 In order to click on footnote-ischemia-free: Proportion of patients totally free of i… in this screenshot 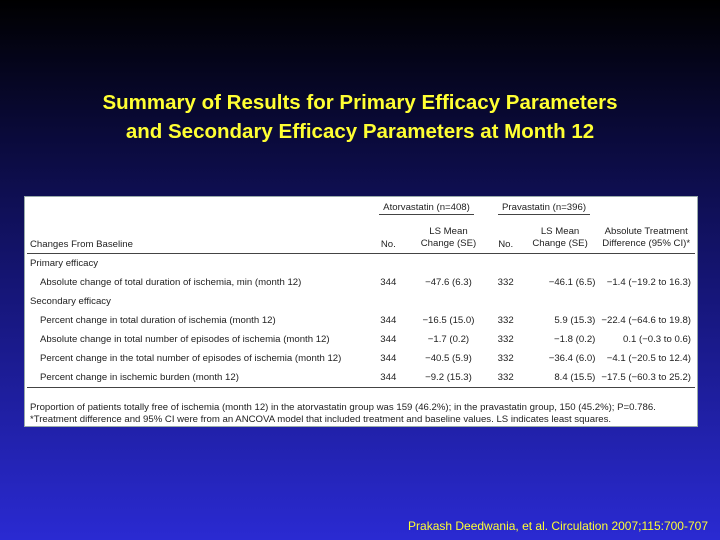, I will do `click(343, 407)`.